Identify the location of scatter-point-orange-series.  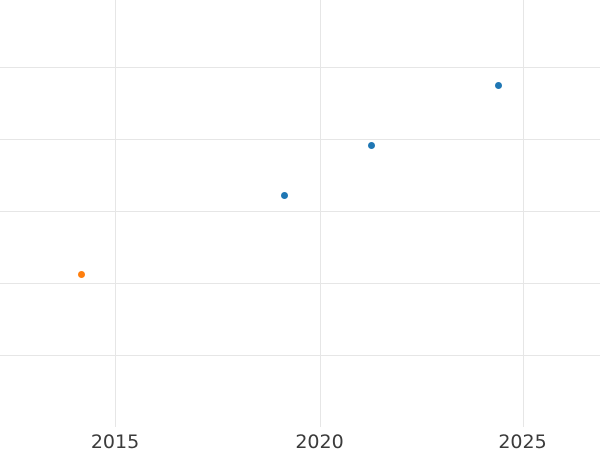
(81, 274).